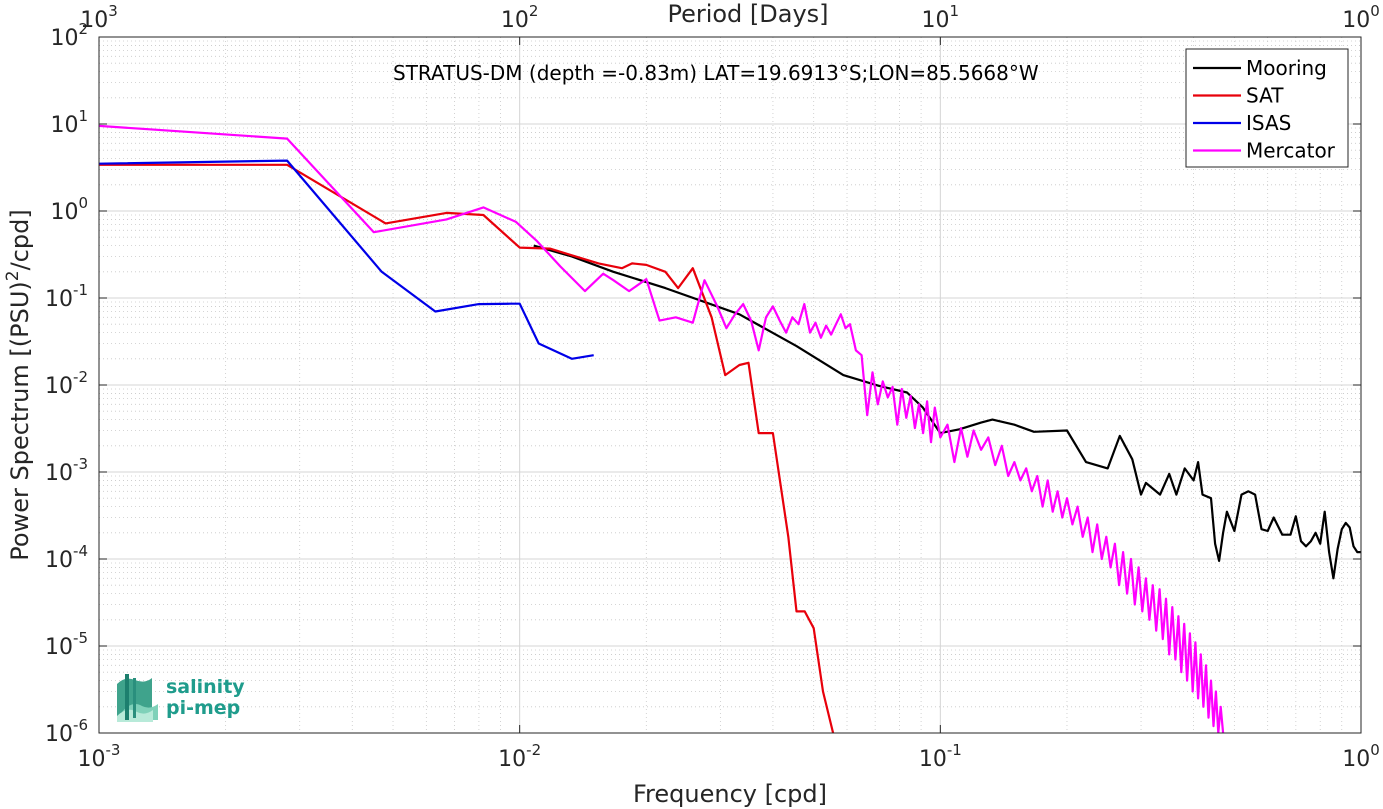 The width and height of the screenshot is (1383, 809). What do you see at coordinates (1268, 123) in the screenshot?
I see `legend-label-isas: ISAS` at bounding box center [1268, 123].